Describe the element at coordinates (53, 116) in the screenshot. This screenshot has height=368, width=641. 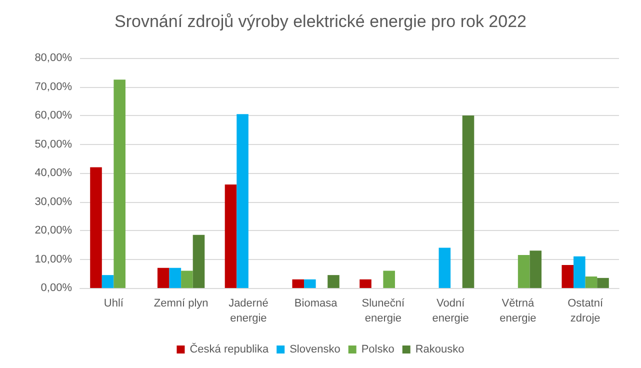
I see `y-tick-label: 60,00%` at that location.